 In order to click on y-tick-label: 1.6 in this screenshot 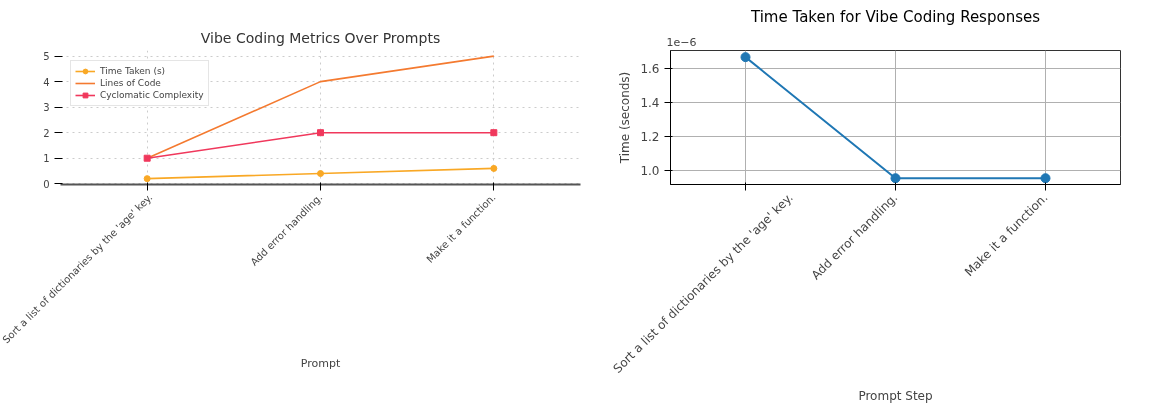, I will do `click(650, 68)`.